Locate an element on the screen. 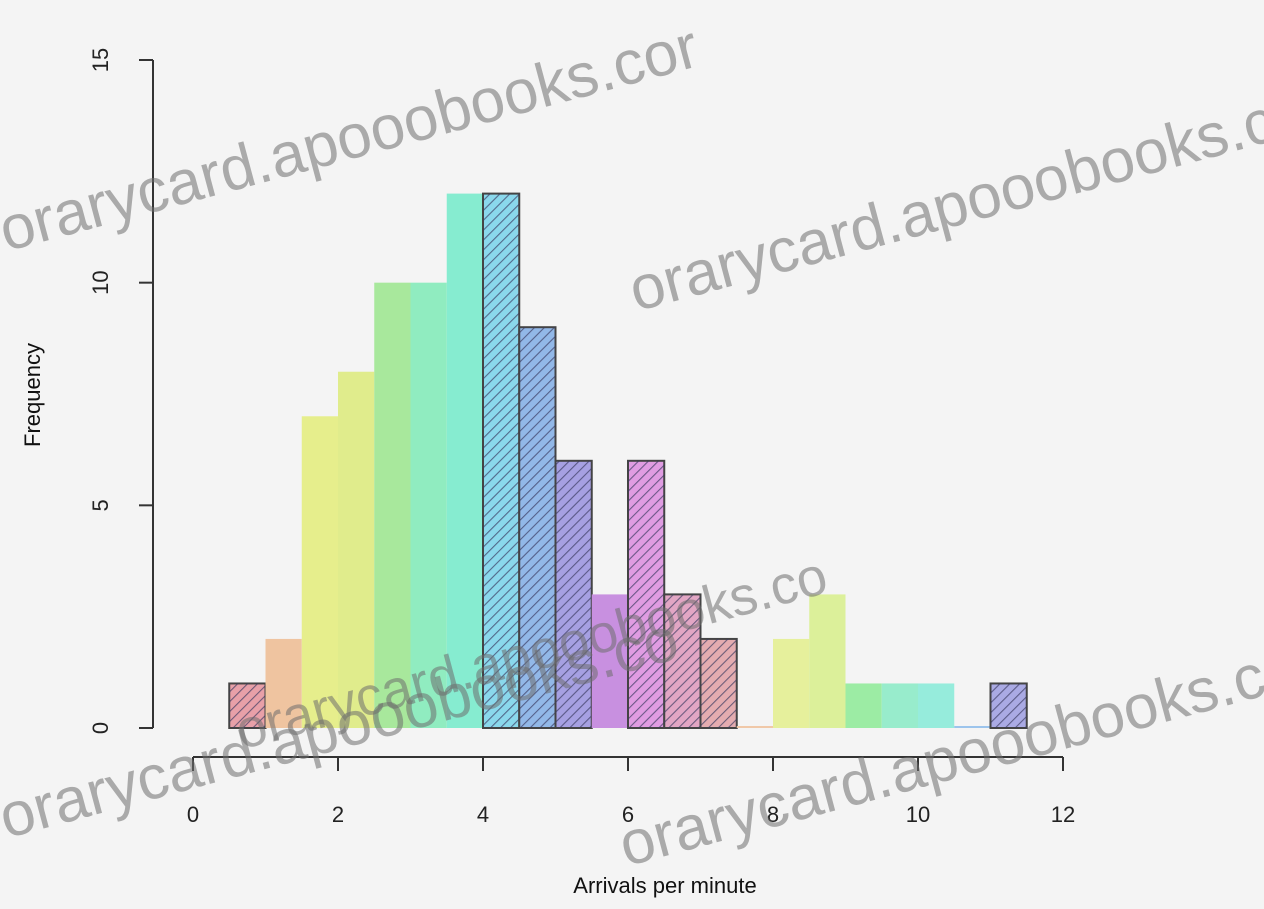 Image resolution: width=1264 pixels, height=909 pixels. x-tick-label: 12 is located at coordinates (1063, 814).